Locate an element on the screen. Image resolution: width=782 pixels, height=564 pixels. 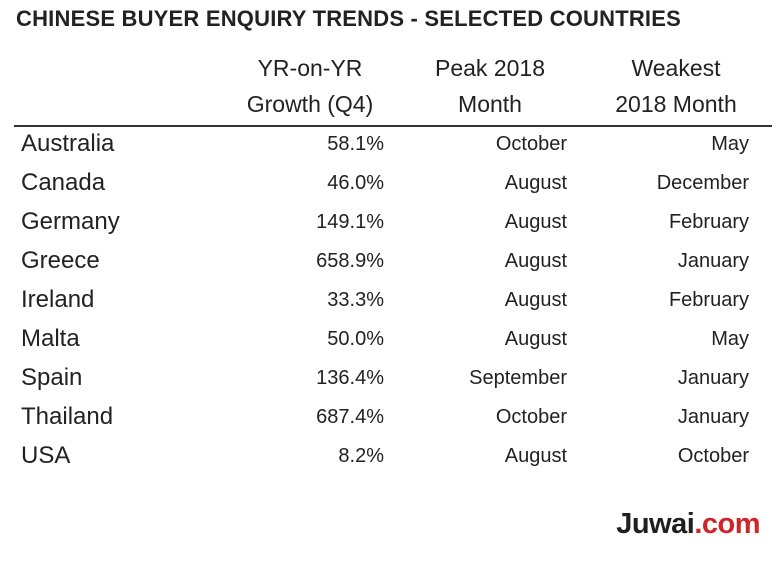
peak-month-cell: September is located at coordinates (518, 378).